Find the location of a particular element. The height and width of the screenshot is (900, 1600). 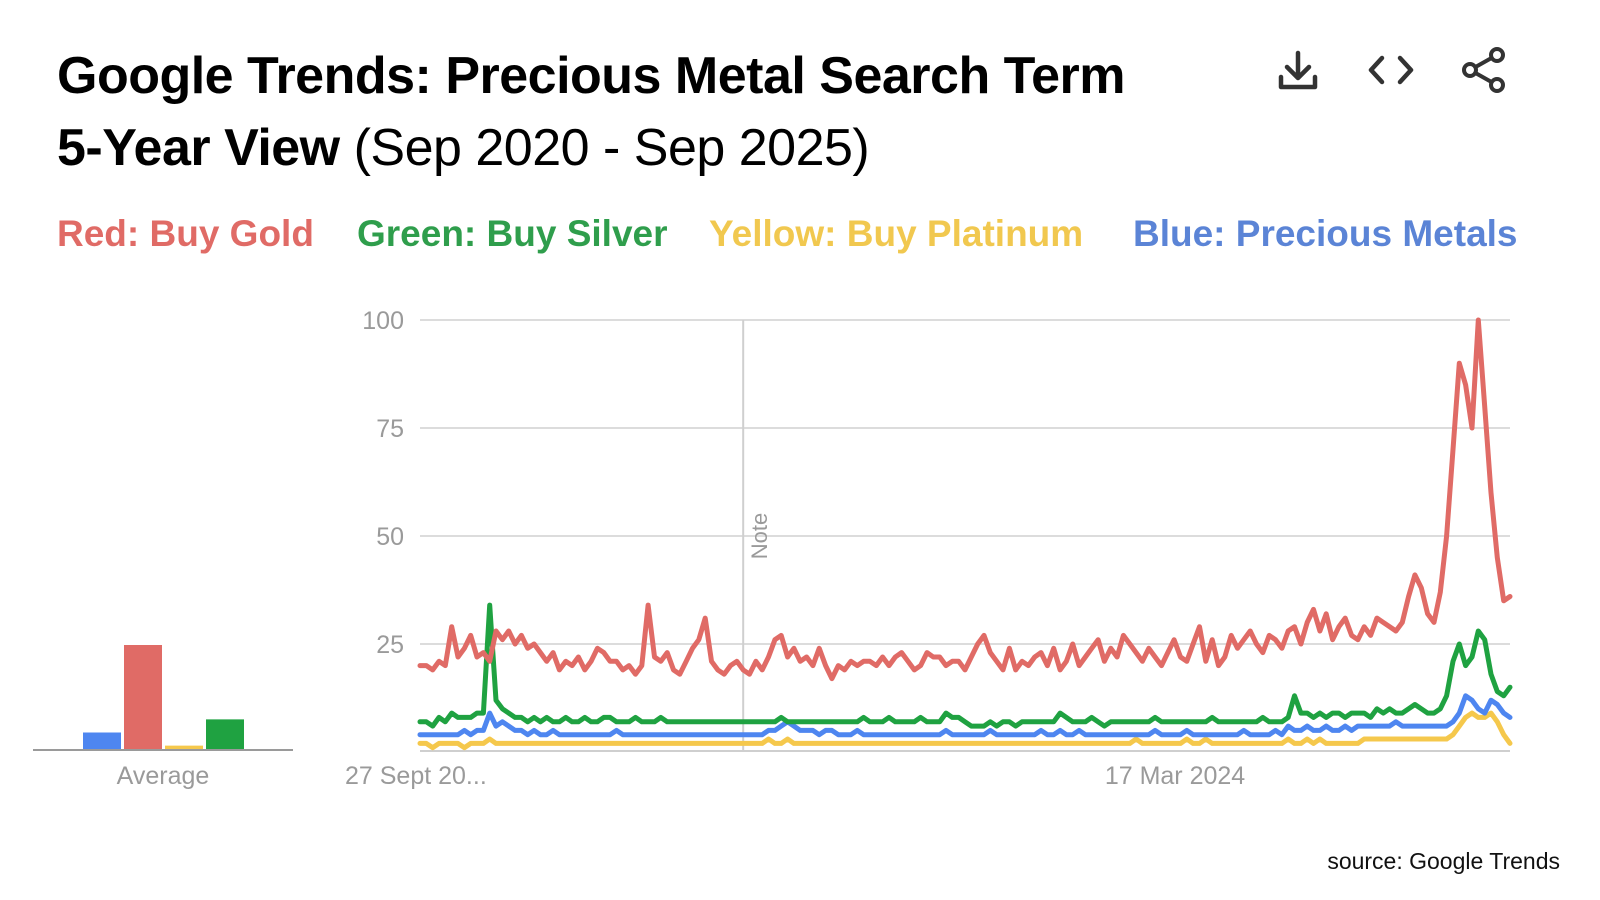

y-tick-label: 25 is located at coordinates (390, 645).